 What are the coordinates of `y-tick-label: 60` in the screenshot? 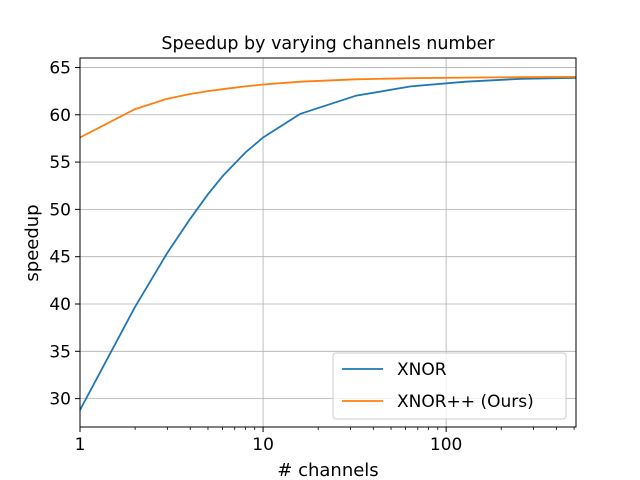 It's located at (60, 116).